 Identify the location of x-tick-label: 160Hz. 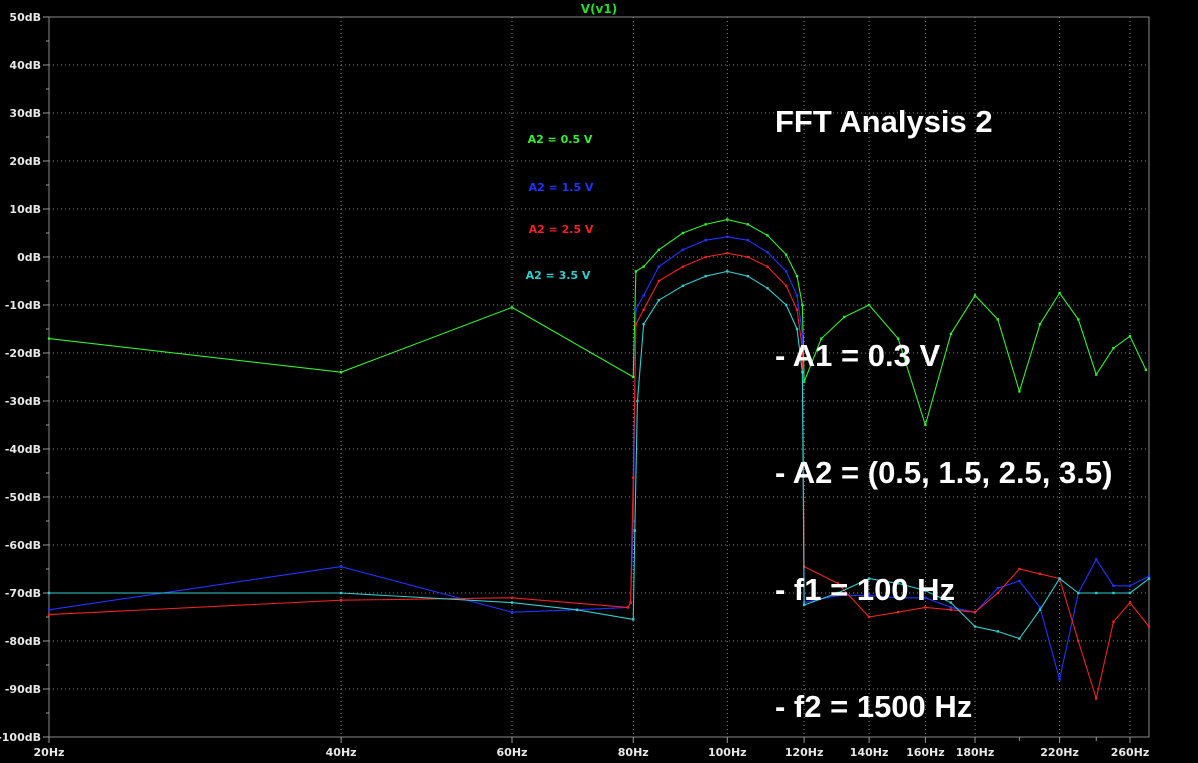
(925, 752).